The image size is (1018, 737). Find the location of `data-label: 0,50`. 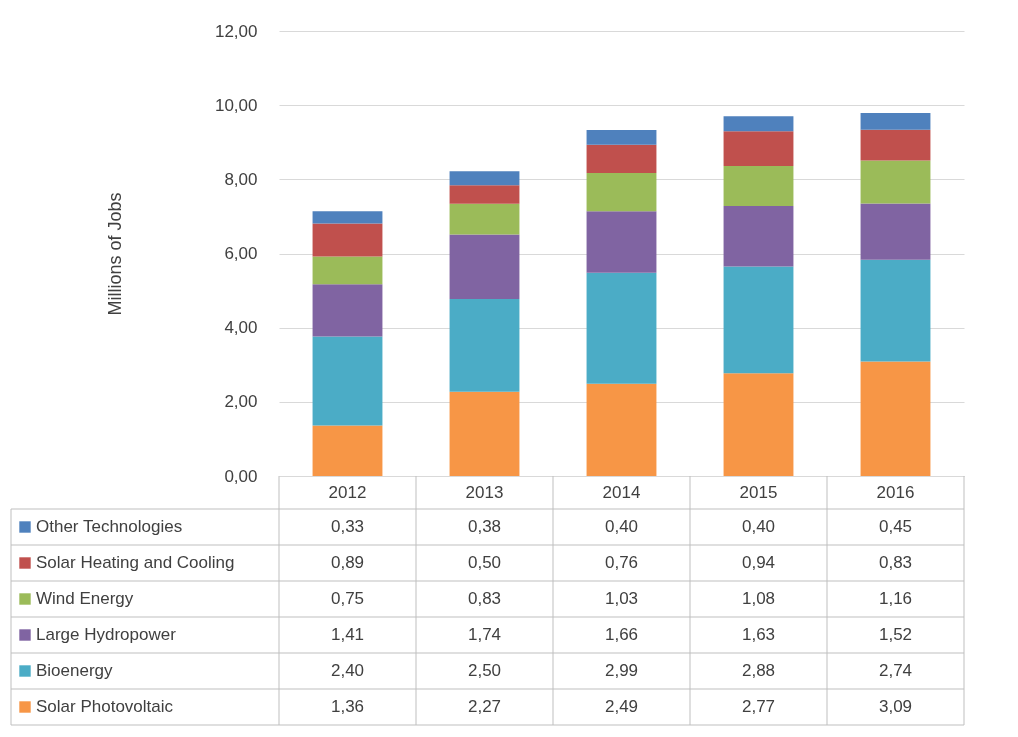

data-label: 0,50 is located at coordinates (484, 562).